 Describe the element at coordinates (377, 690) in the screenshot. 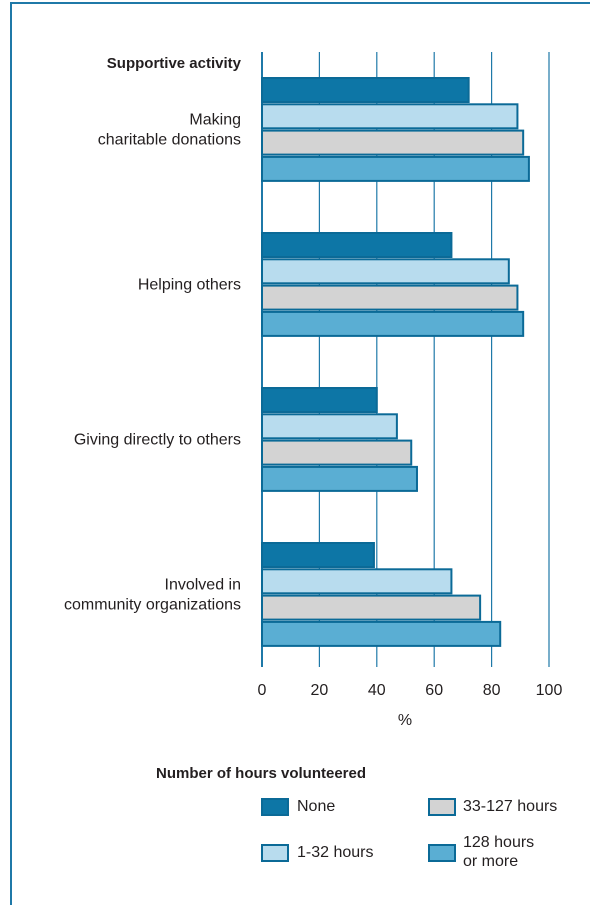

I see `x-tick-label: 40` at that location.